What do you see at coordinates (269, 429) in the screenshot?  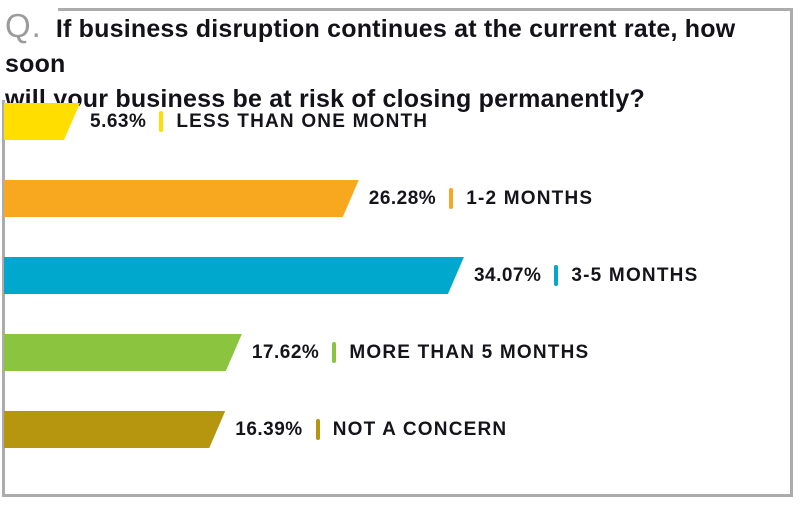 I see `bar-value-label: 16.39%` at bounding box center [269, 429].